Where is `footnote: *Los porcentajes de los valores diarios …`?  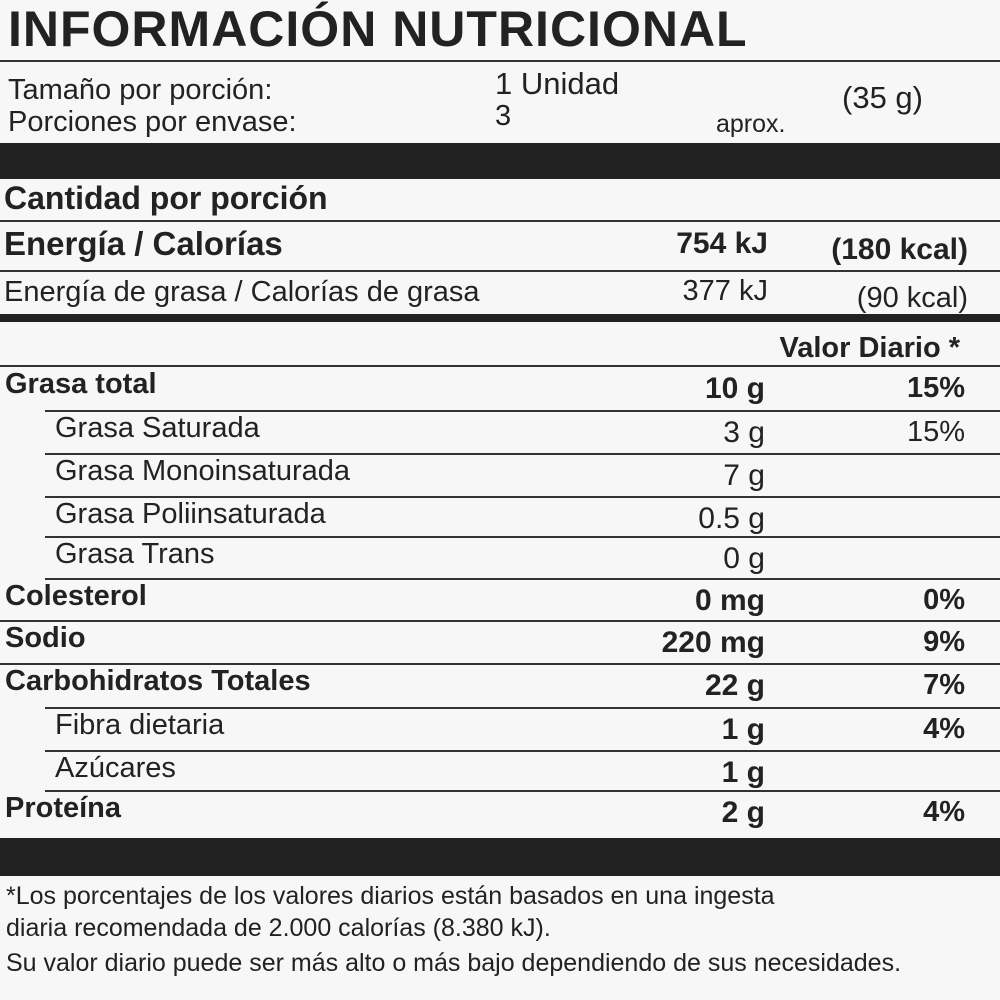 footnote: *Los porcentajes de los valores diarios … is located at coordinates (390, 896).